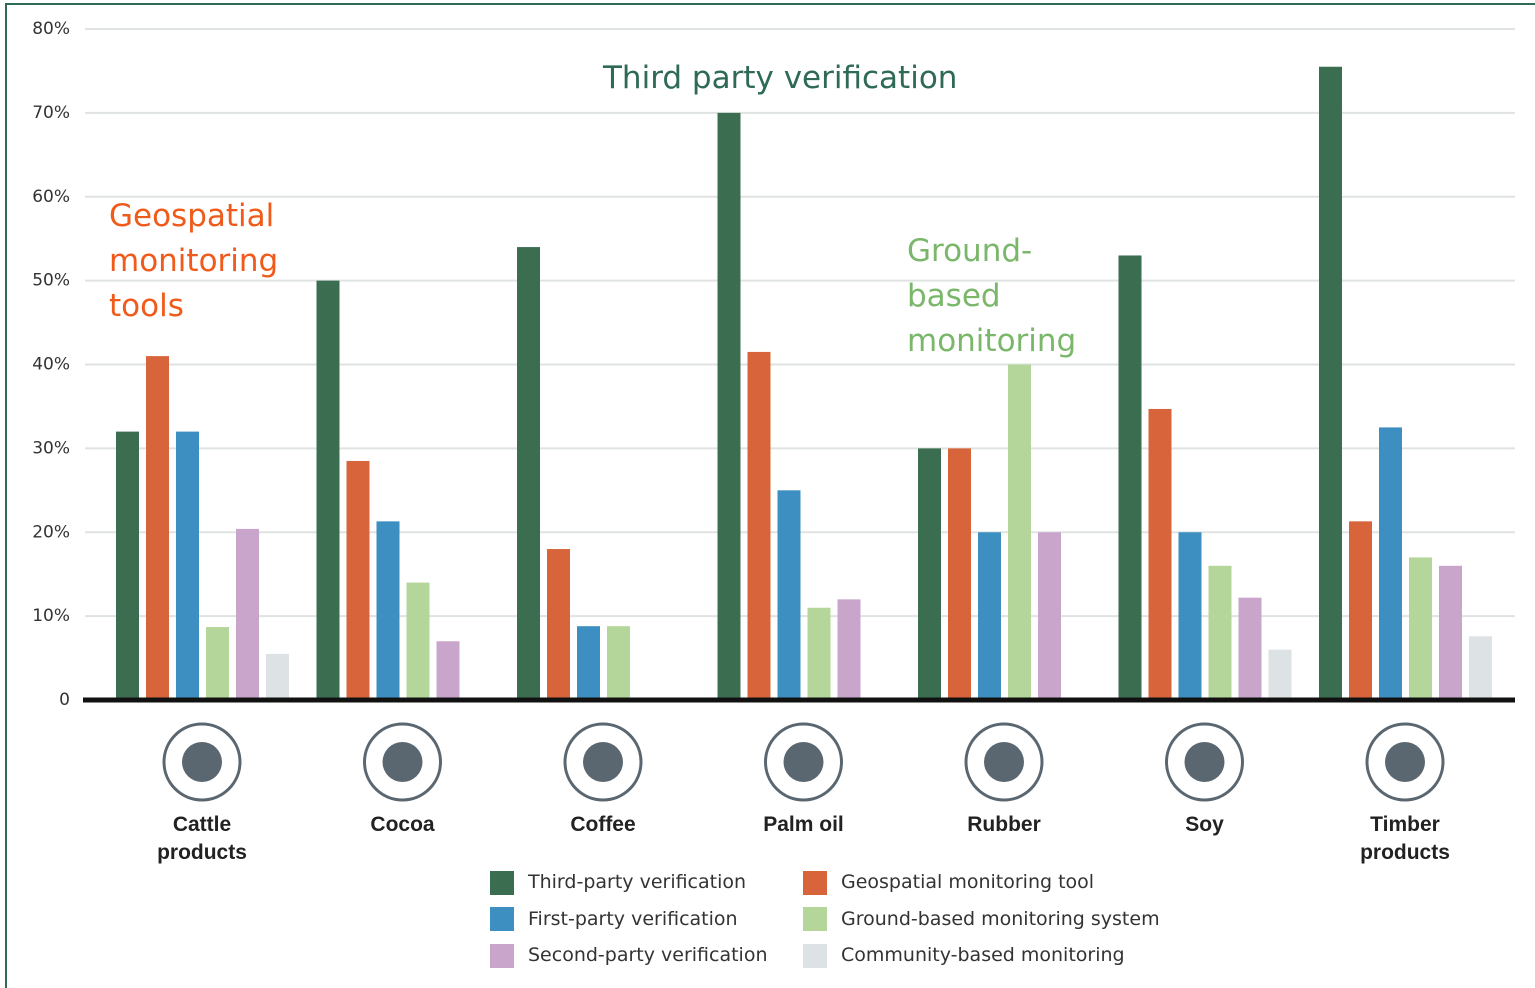 The width and height of the screenshot is (1535, 988). I want to click on x-tick-label: Coffee, so click(603, 824).